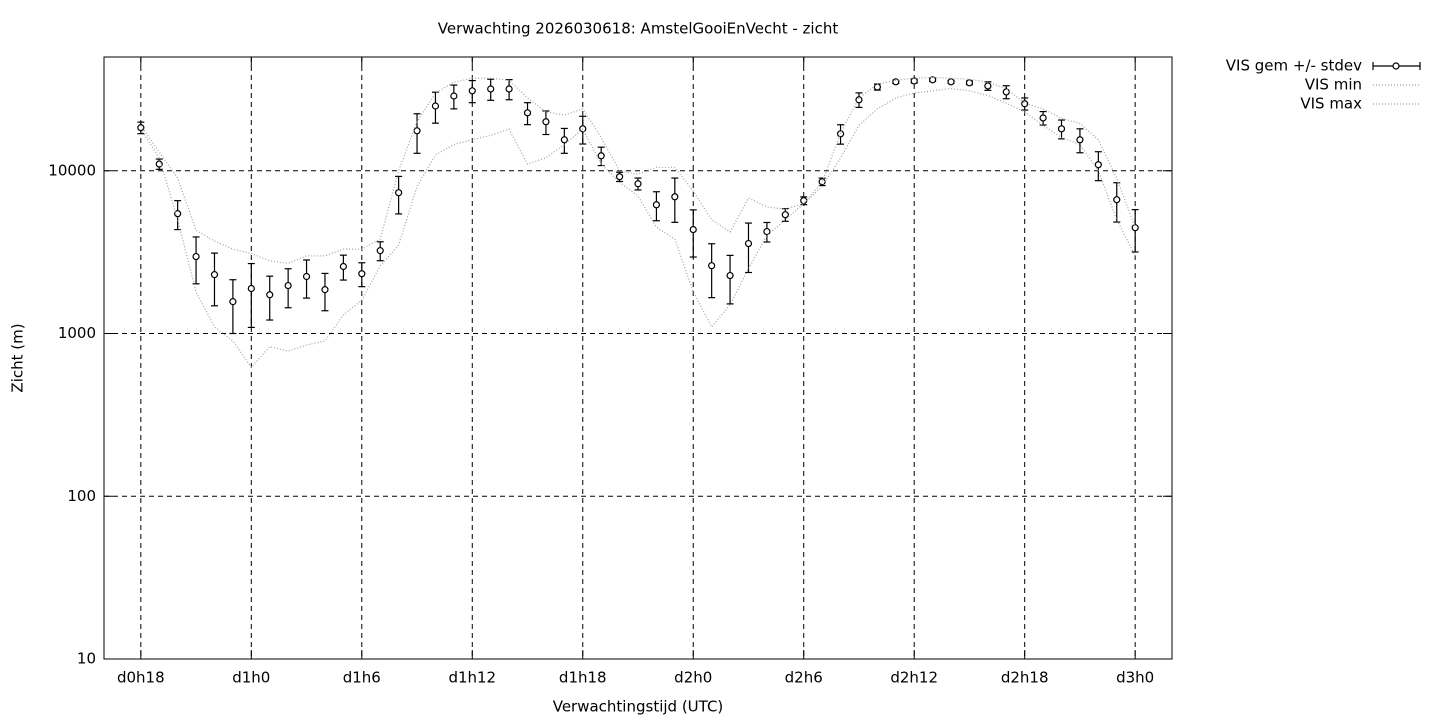  I want to click on x-tick-label: d2h0, so click(693, 678).